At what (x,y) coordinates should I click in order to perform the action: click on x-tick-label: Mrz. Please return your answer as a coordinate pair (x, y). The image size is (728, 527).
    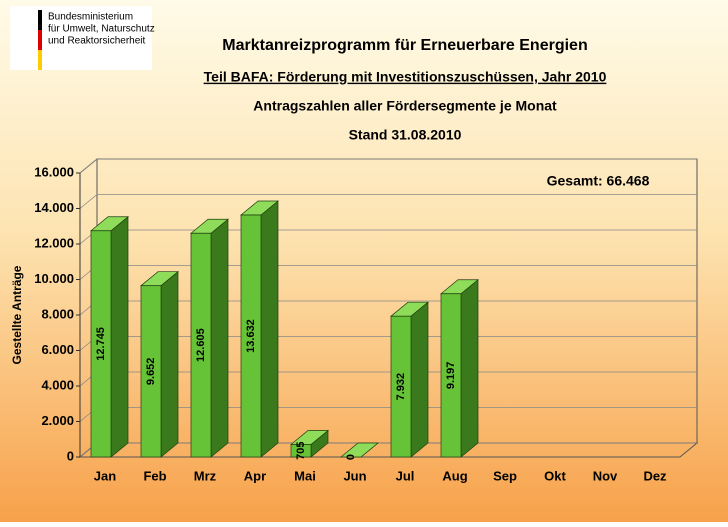
    Looking at the image, I should click on (205, 475).